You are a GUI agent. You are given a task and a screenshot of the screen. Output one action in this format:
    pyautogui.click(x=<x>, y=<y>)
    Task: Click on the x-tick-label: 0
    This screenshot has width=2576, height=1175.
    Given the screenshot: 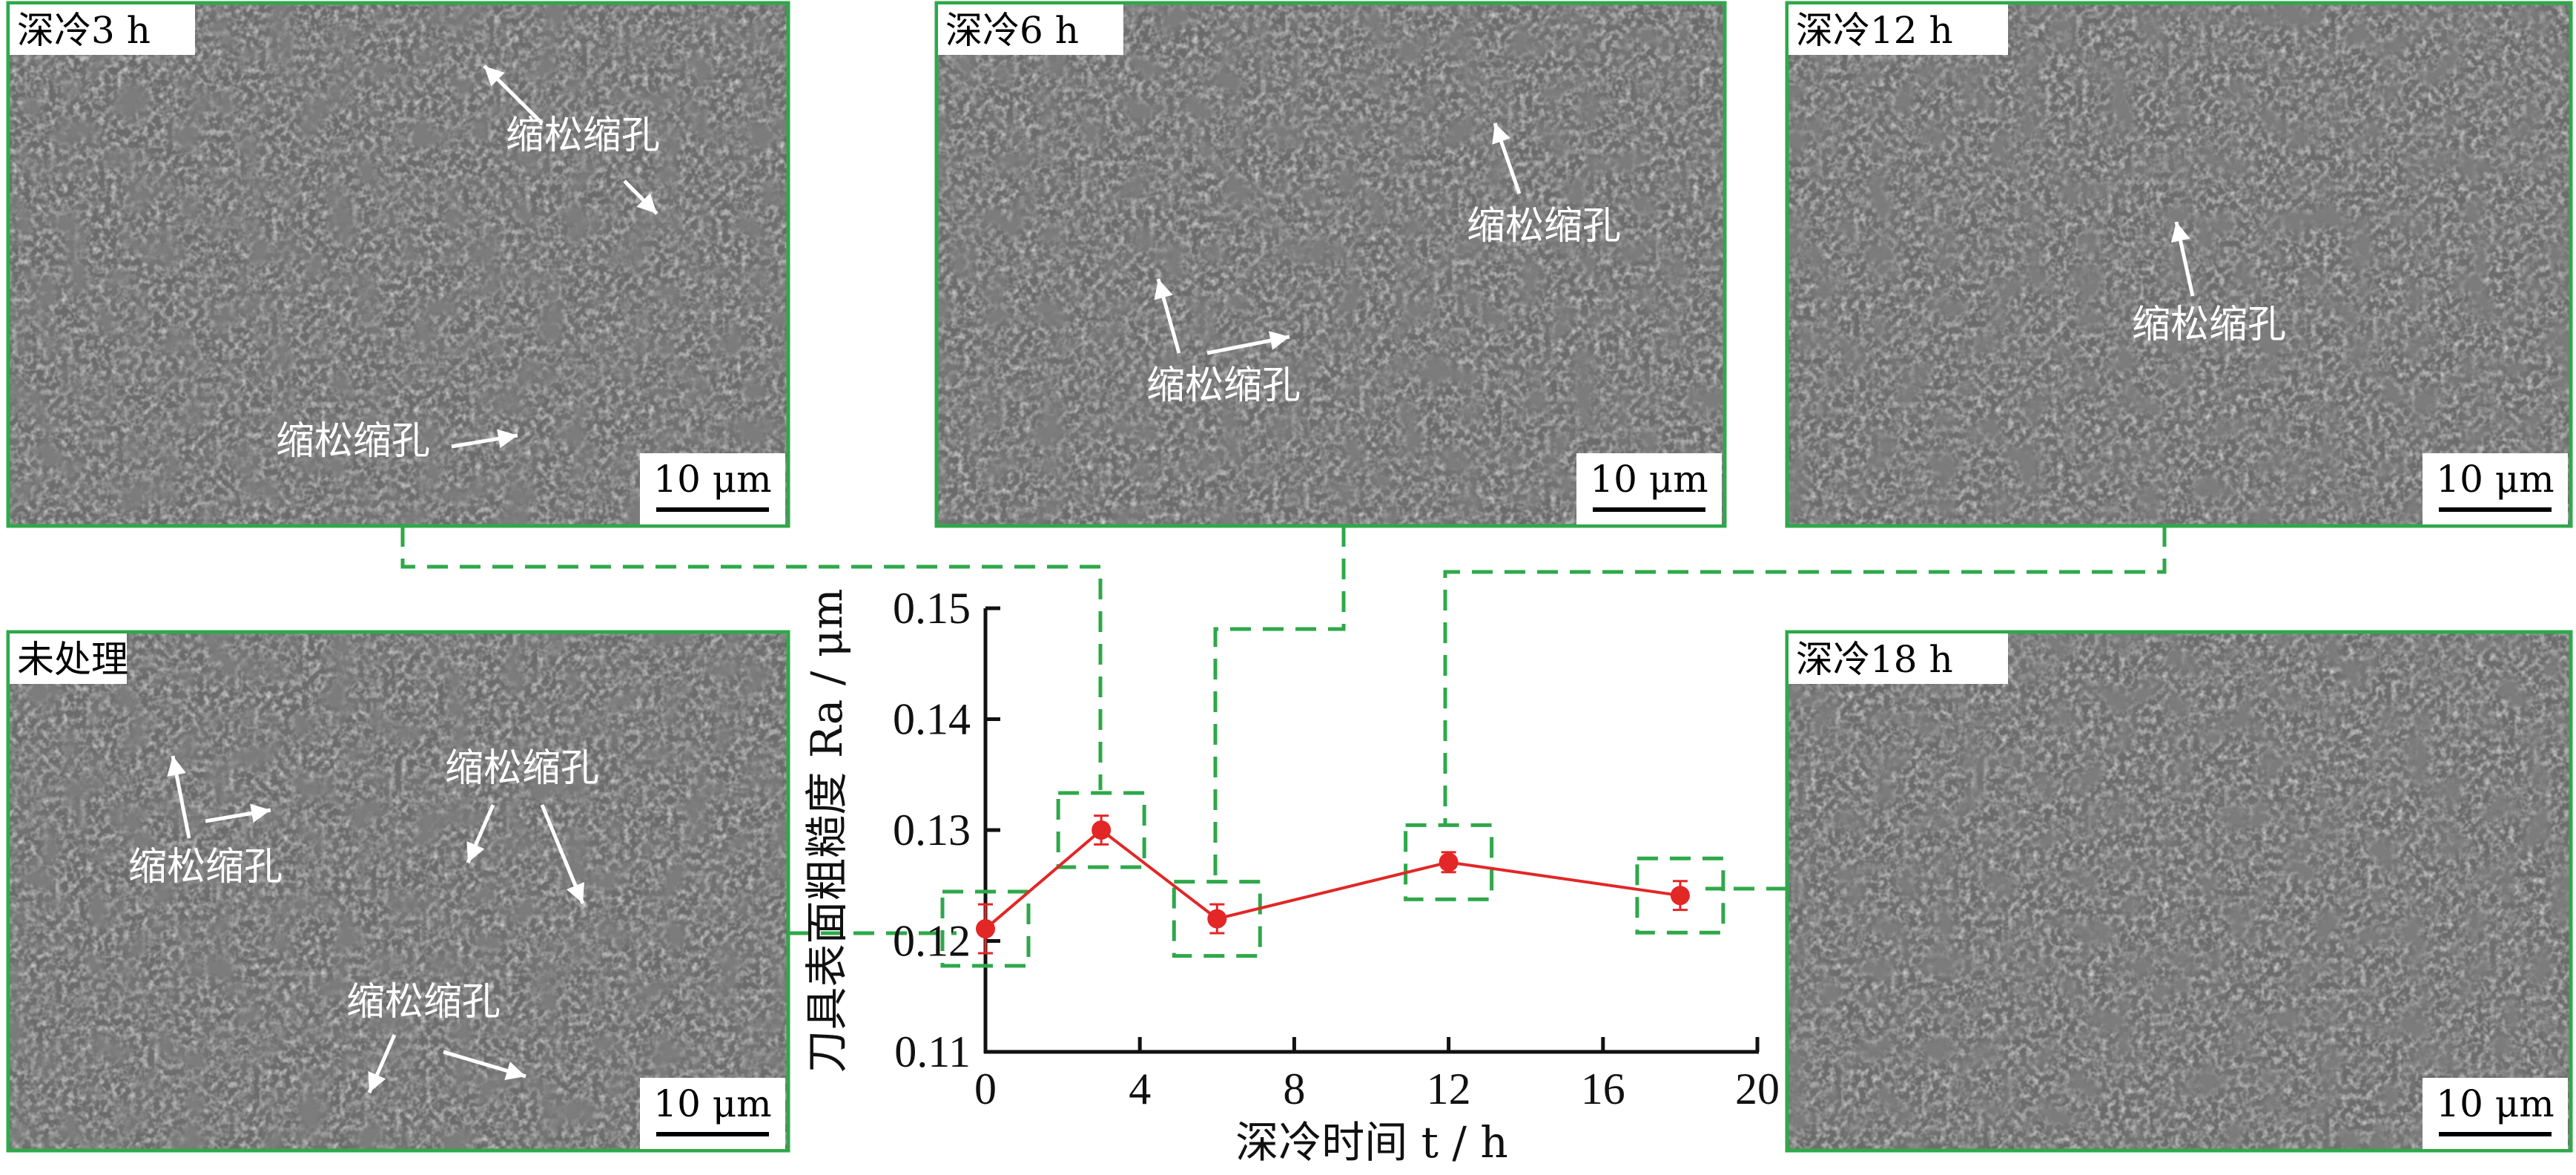 What is the action you would take?
    pyautogui.click(x=985, y=1088)
    